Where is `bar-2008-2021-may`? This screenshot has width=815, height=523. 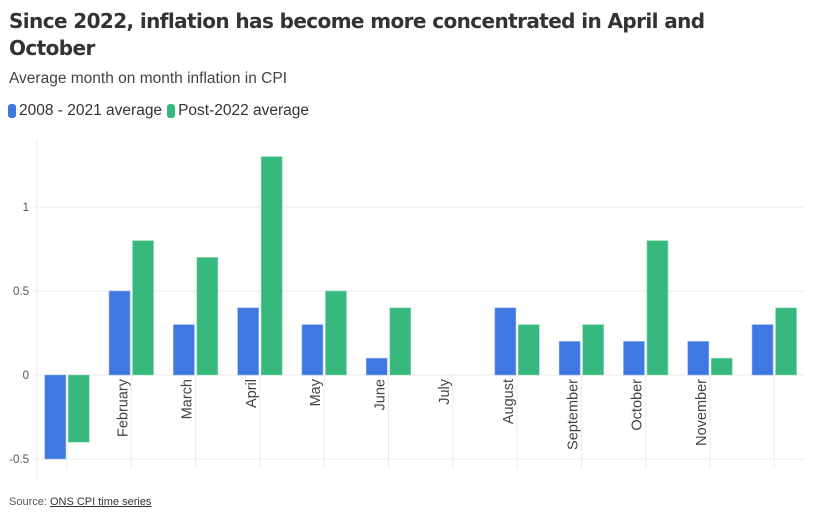
bar-2008-2021-may is located at coordinates (312, 350).